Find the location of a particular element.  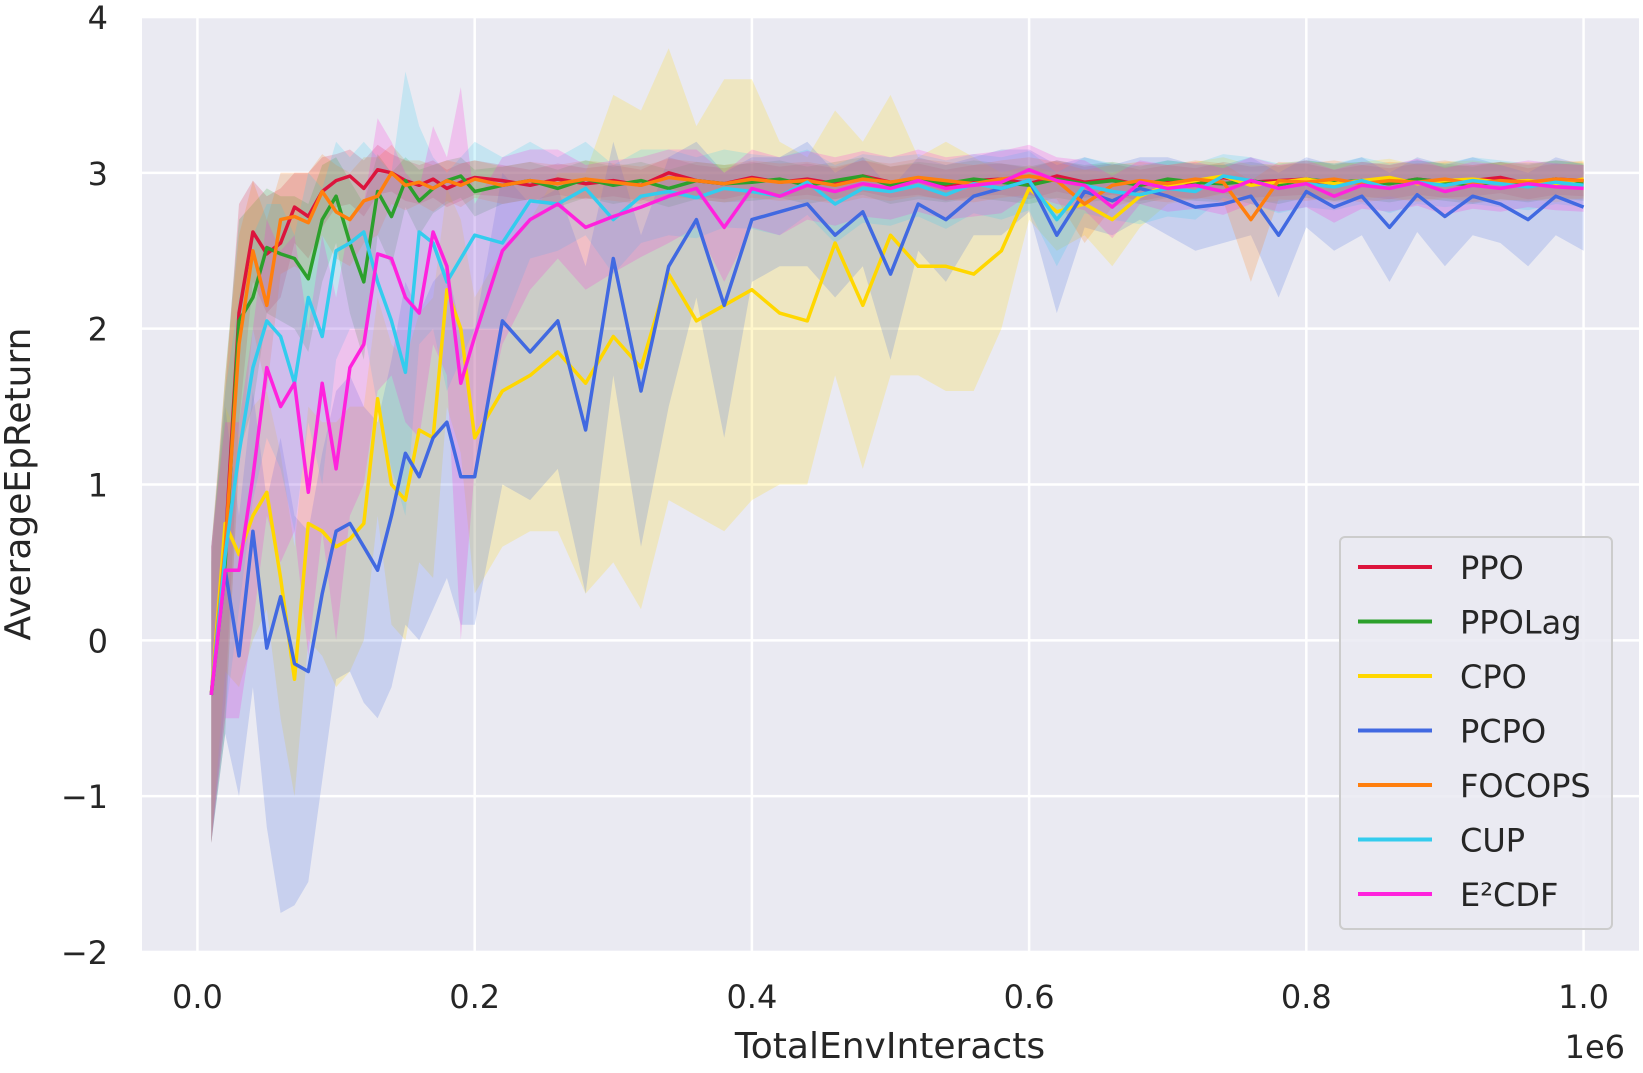

legend-label: CPO is located at coordinates (1493, 677).